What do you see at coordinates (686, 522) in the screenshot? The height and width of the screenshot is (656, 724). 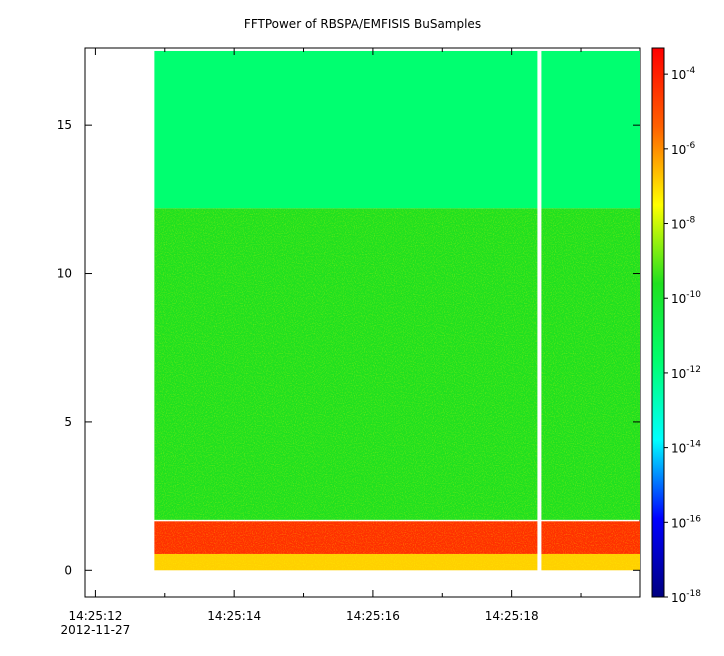 I see `colorbar-tick-label: 10⁻¹⁶` at bounding box center [686, 522].